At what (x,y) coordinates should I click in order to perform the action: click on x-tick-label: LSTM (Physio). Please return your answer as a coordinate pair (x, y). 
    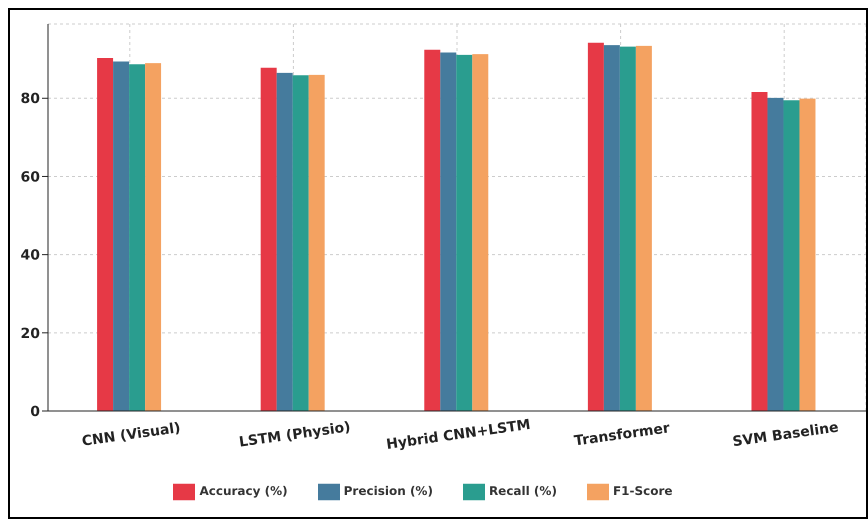
    Looking at the image, I should click on (295, 435).